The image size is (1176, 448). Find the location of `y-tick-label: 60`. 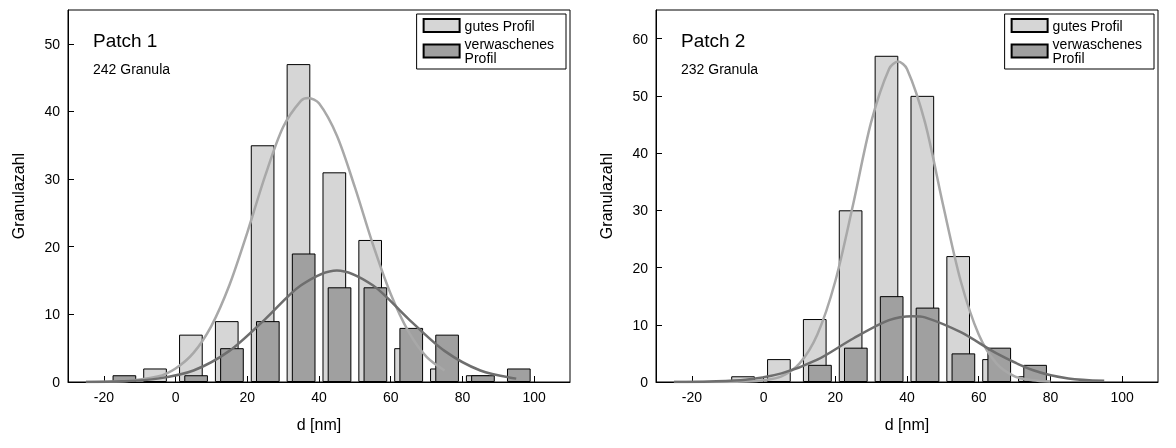

y-tick-label: 60 is located at coordinates (640, 38).